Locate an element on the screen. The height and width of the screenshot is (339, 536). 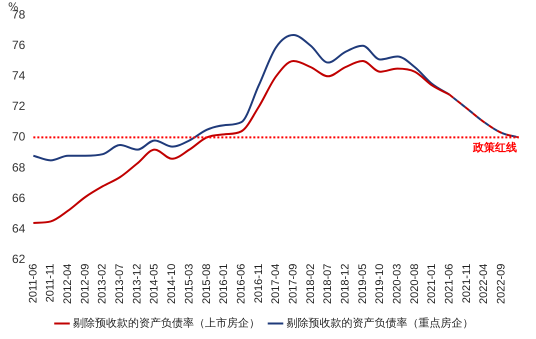
x-tick-label: 2022-09 is located at coordinates (501, 284).